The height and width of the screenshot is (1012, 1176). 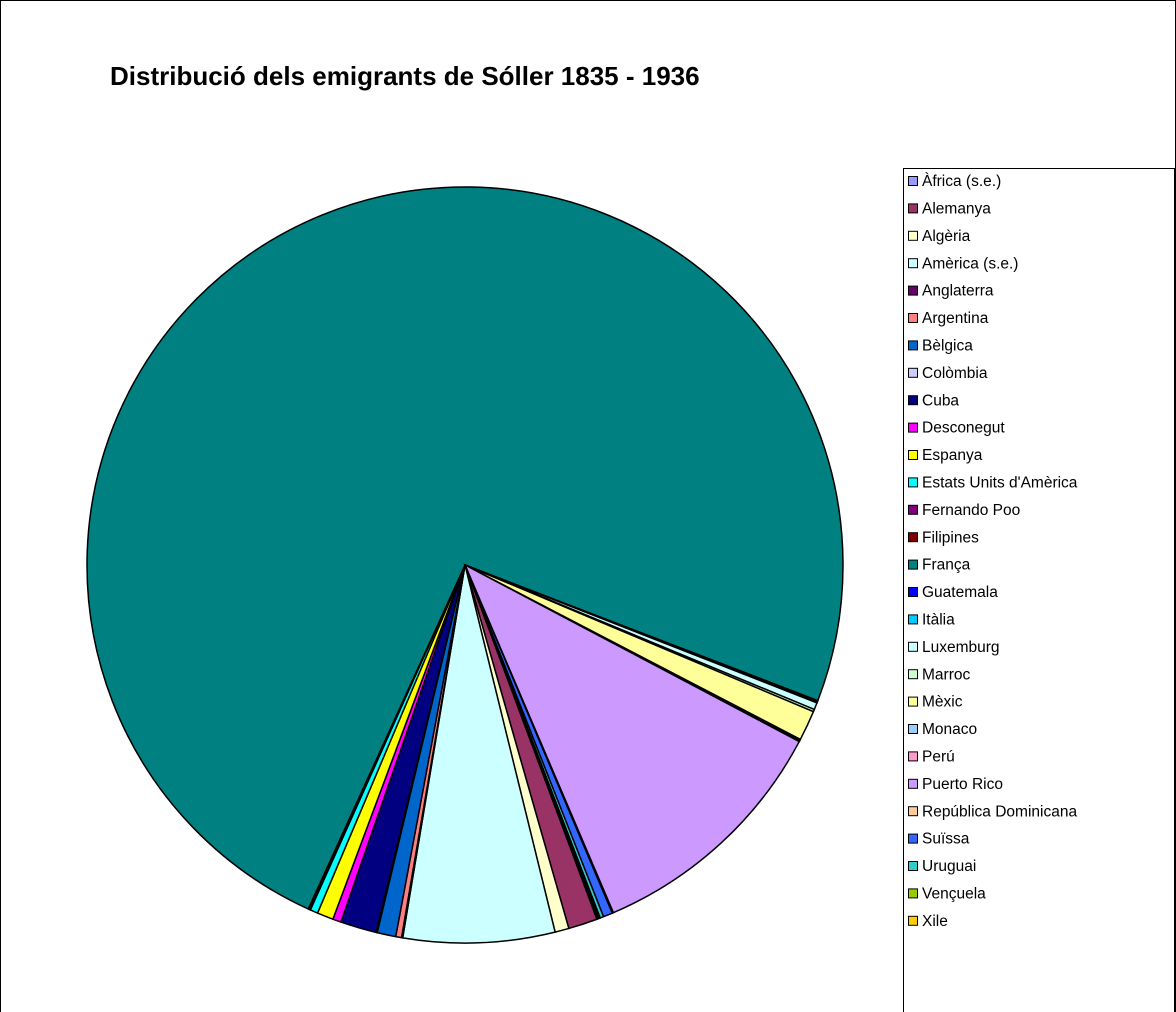 What do you see at coordinates (938, 756) in the screenshot?
I see `legend-label: Perú` at bounding box center [938, 756].